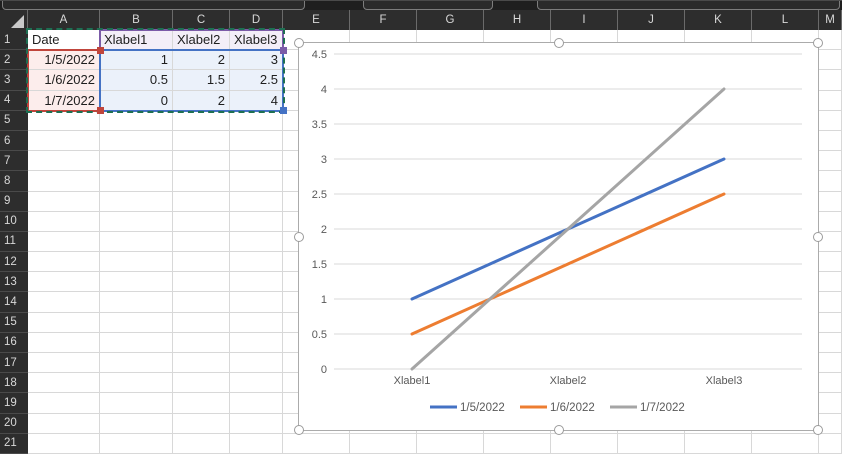  What do you see at coordinates (256, 100) in the screenshot?
I see `cell-D4: 4` at bounding box center [256, 100].